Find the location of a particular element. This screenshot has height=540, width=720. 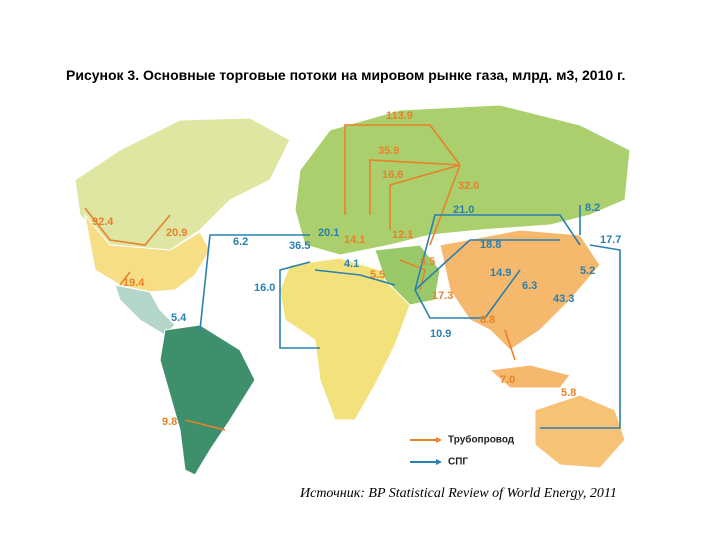

pipeline-flow-label: 9.8 is located at coordinates (169, 422).